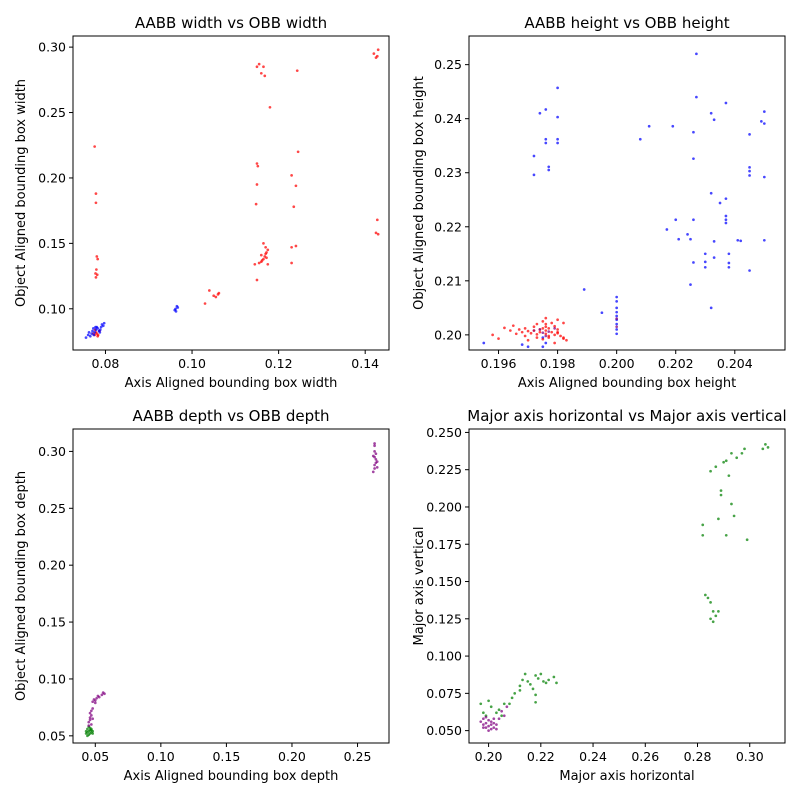 This screenshot has height=800, width=800. I want to click on x-tick-label: 0.25, so click(358, 756).